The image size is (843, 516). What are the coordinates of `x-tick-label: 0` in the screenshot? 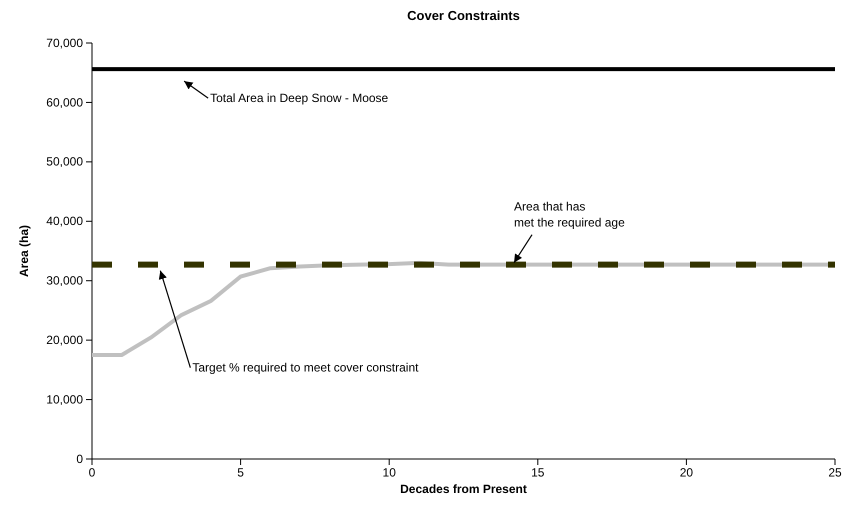 It's located at (92, 473).